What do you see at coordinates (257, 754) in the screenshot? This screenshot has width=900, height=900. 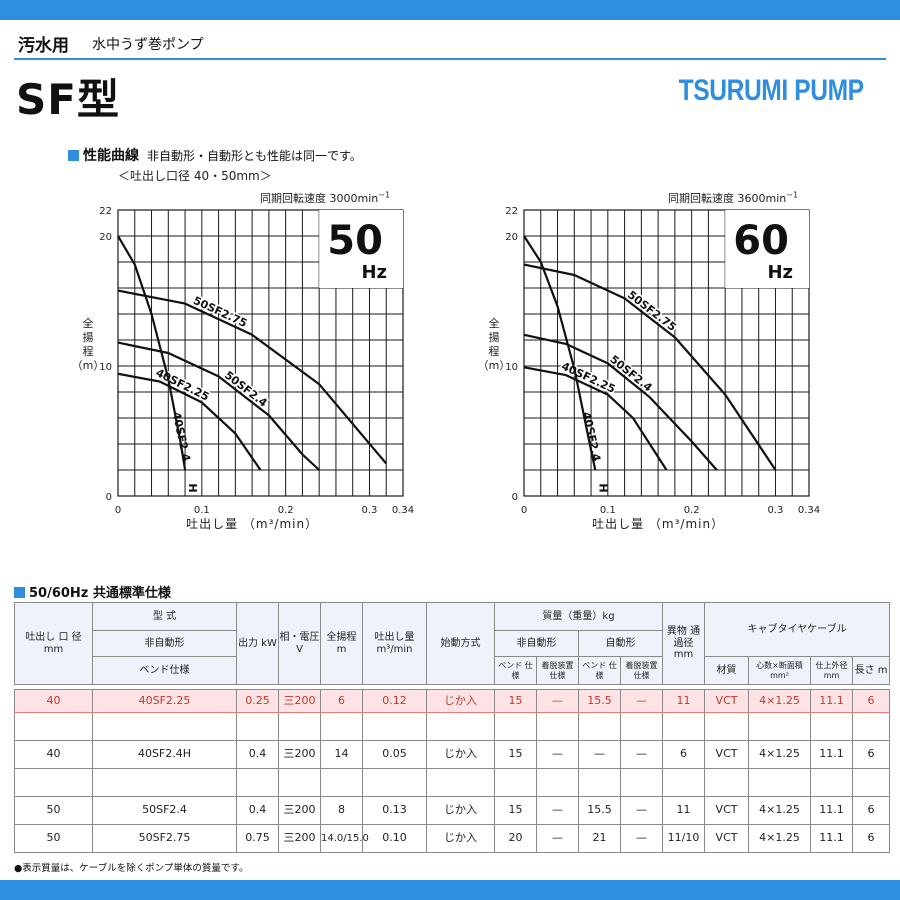 I see `cell-output: 0.4` at bounding box center [257, 754].